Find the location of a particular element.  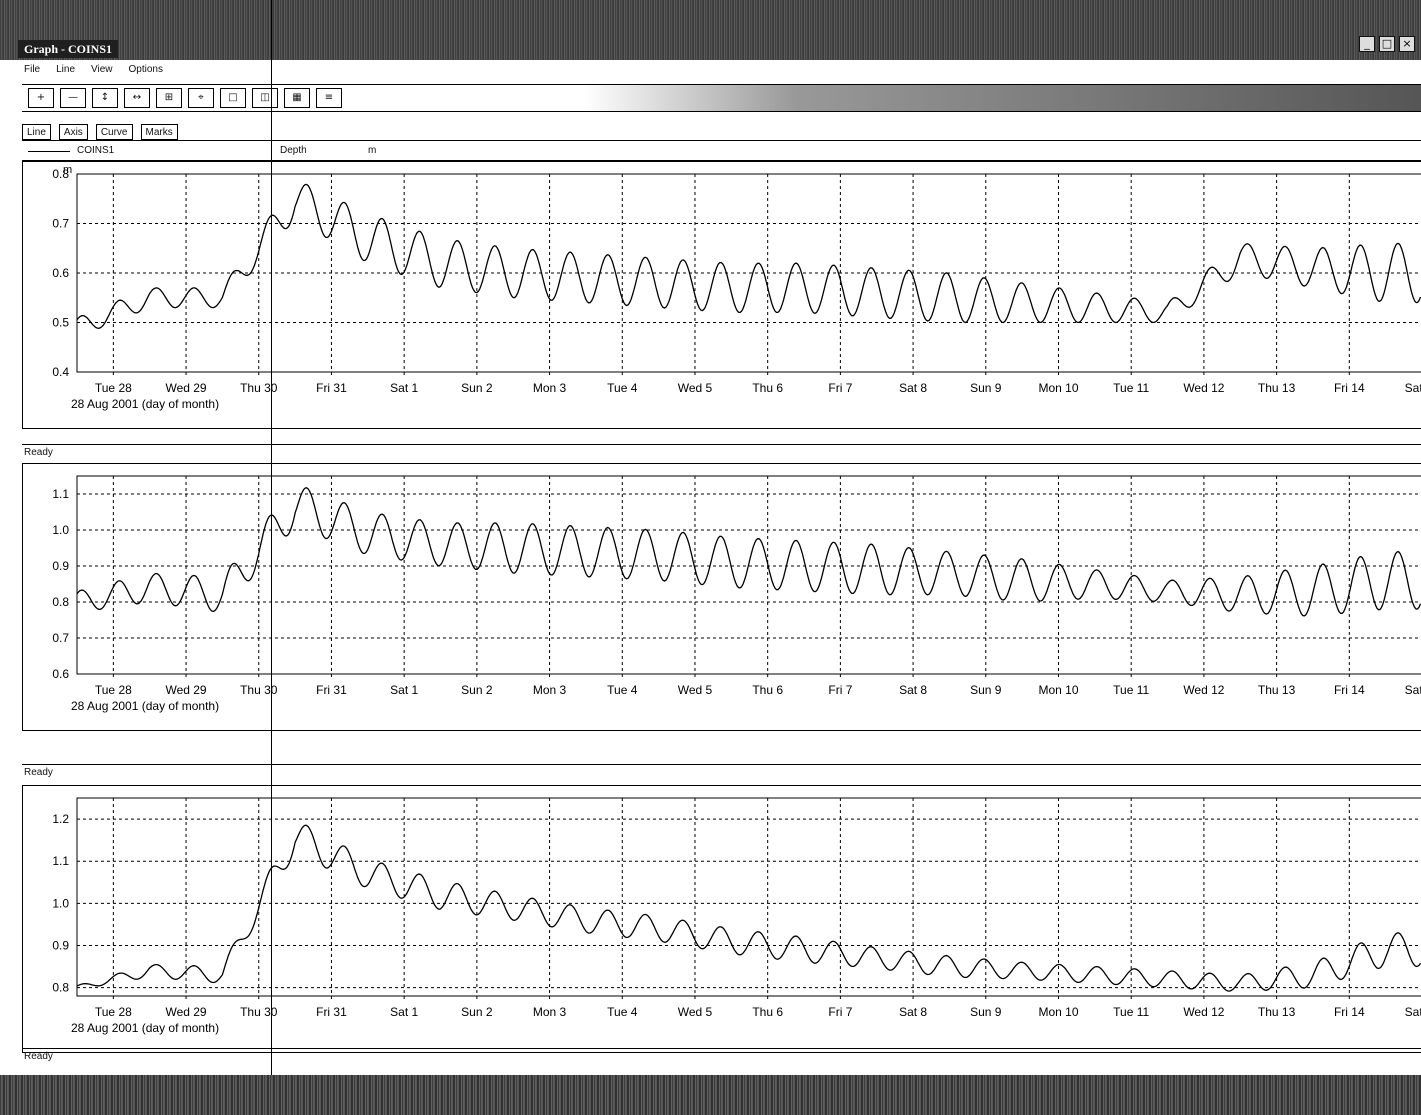

x-tick-label: Mon 10 is located at coordinates (1058, 388).